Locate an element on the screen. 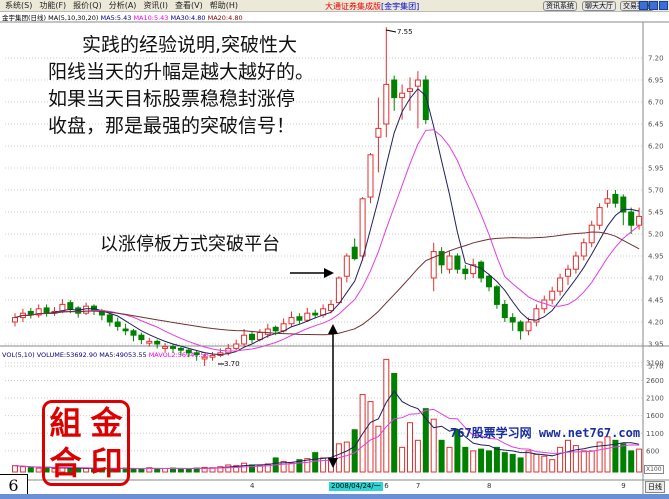  price-tick-label: 5.45 is located at coordinates (656, 213).